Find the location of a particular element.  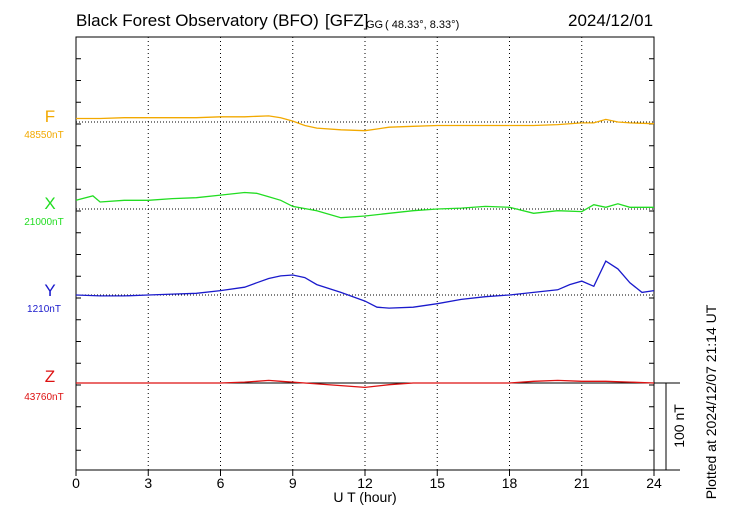

network-label: [GFZ] is located at coordinates (346, 20).